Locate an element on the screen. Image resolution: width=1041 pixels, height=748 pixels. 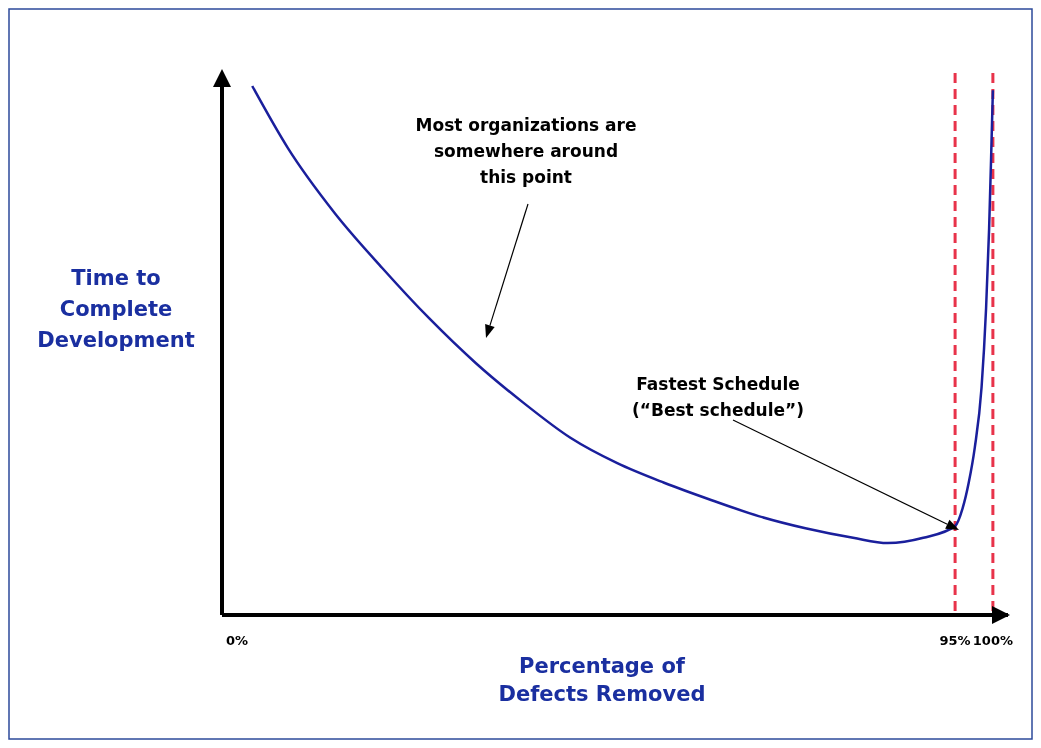
x-tick-label: 0% is located at coordinates (237, 640).